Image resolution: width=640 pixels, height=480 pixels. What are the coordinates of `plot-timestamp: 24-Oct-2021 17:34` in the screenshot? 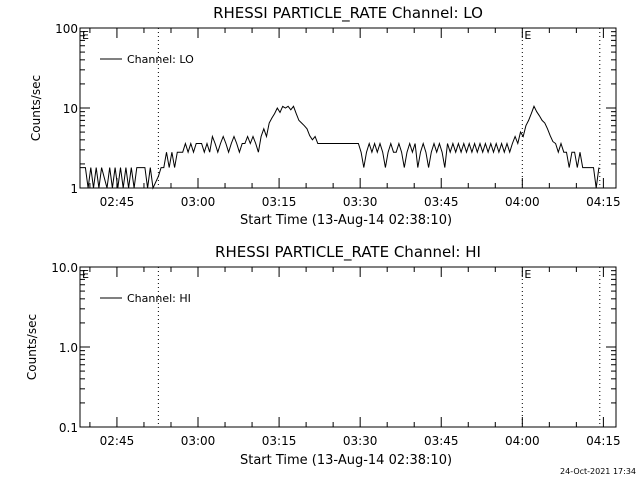 It's located at (598, 471).